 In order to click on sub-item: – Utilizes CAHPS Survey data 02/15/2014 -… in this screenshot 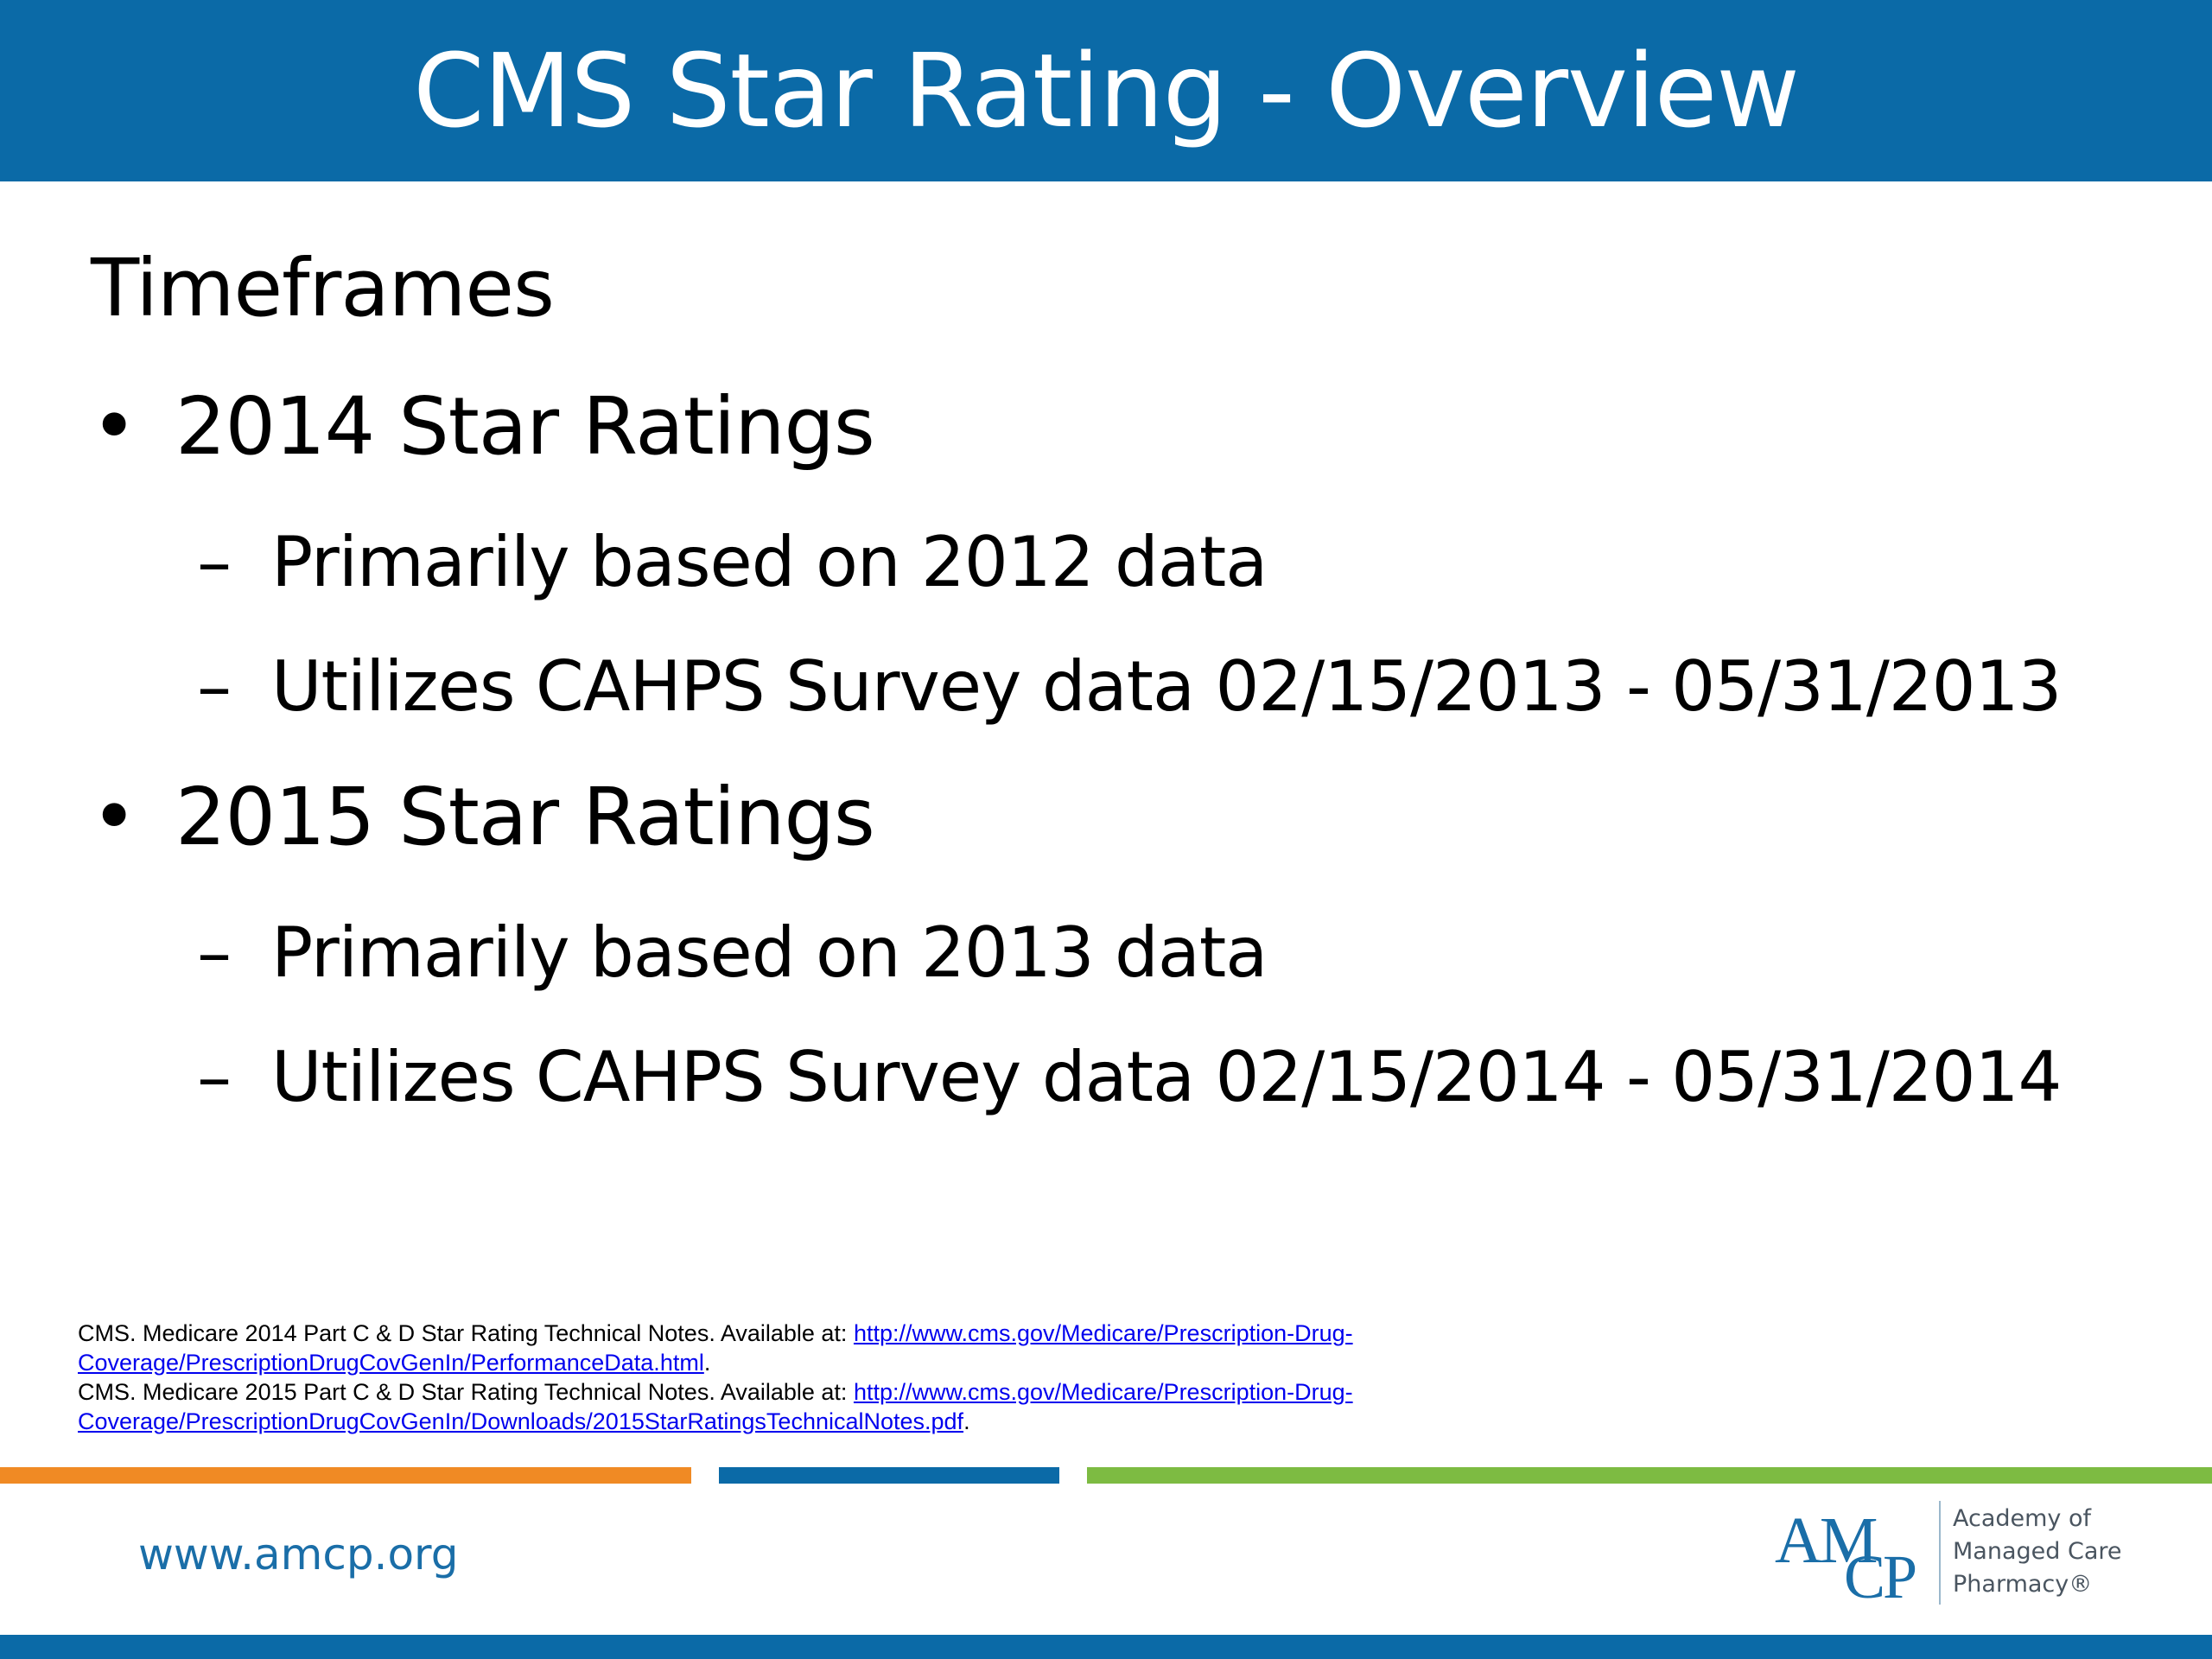, I will do `click(1129, 1077)`.